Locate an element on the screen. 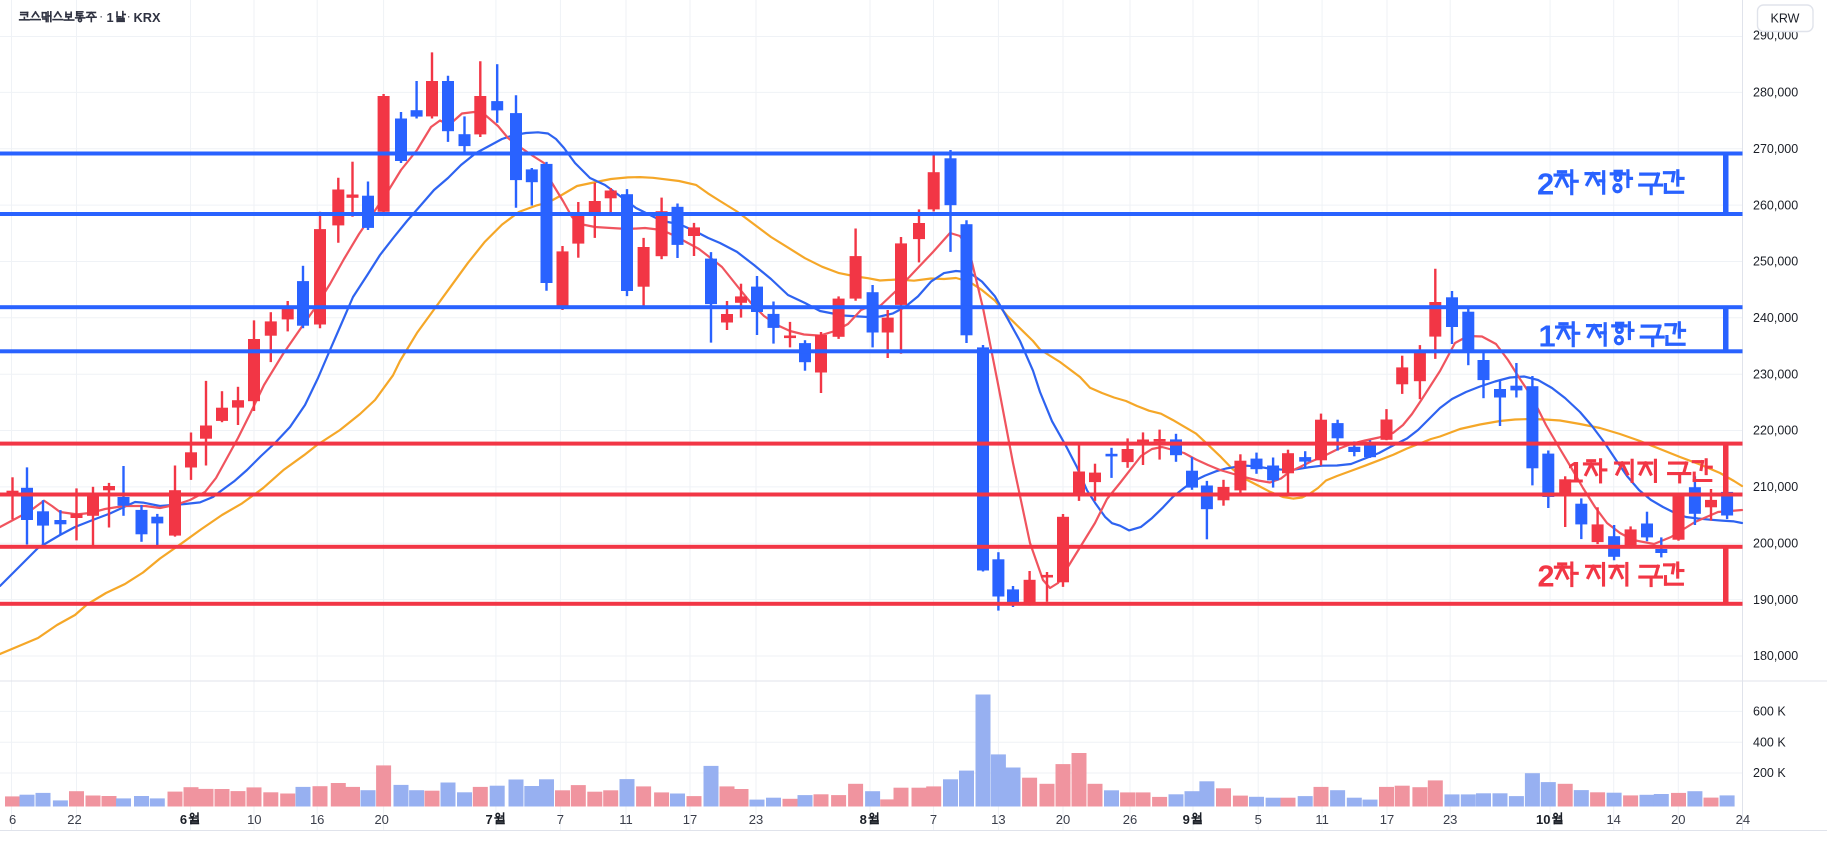  svg-text: 22 is located at coordinates (74, 819).